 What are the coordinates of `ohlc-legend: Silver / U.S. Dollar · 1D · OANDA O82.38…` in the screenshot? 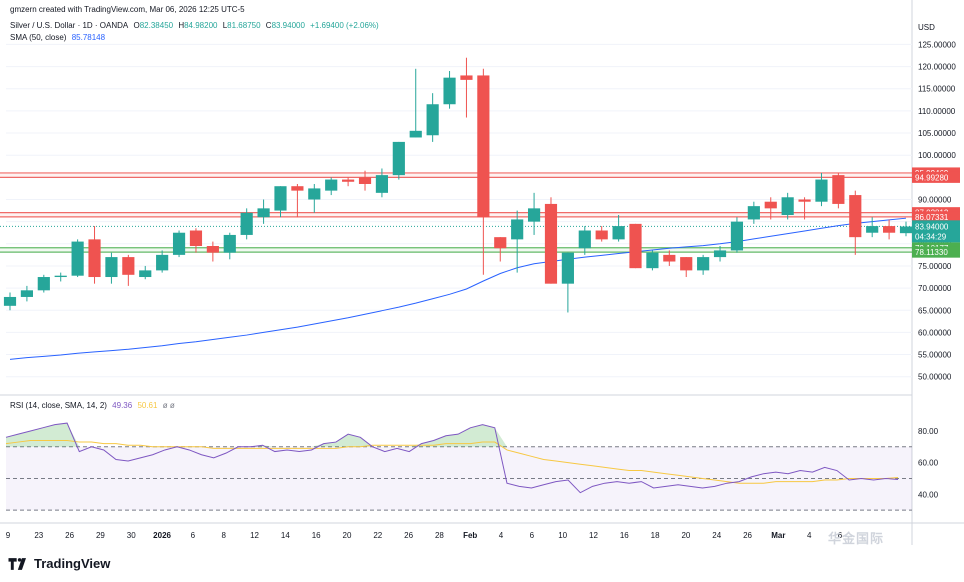 It's located at (196, 25).